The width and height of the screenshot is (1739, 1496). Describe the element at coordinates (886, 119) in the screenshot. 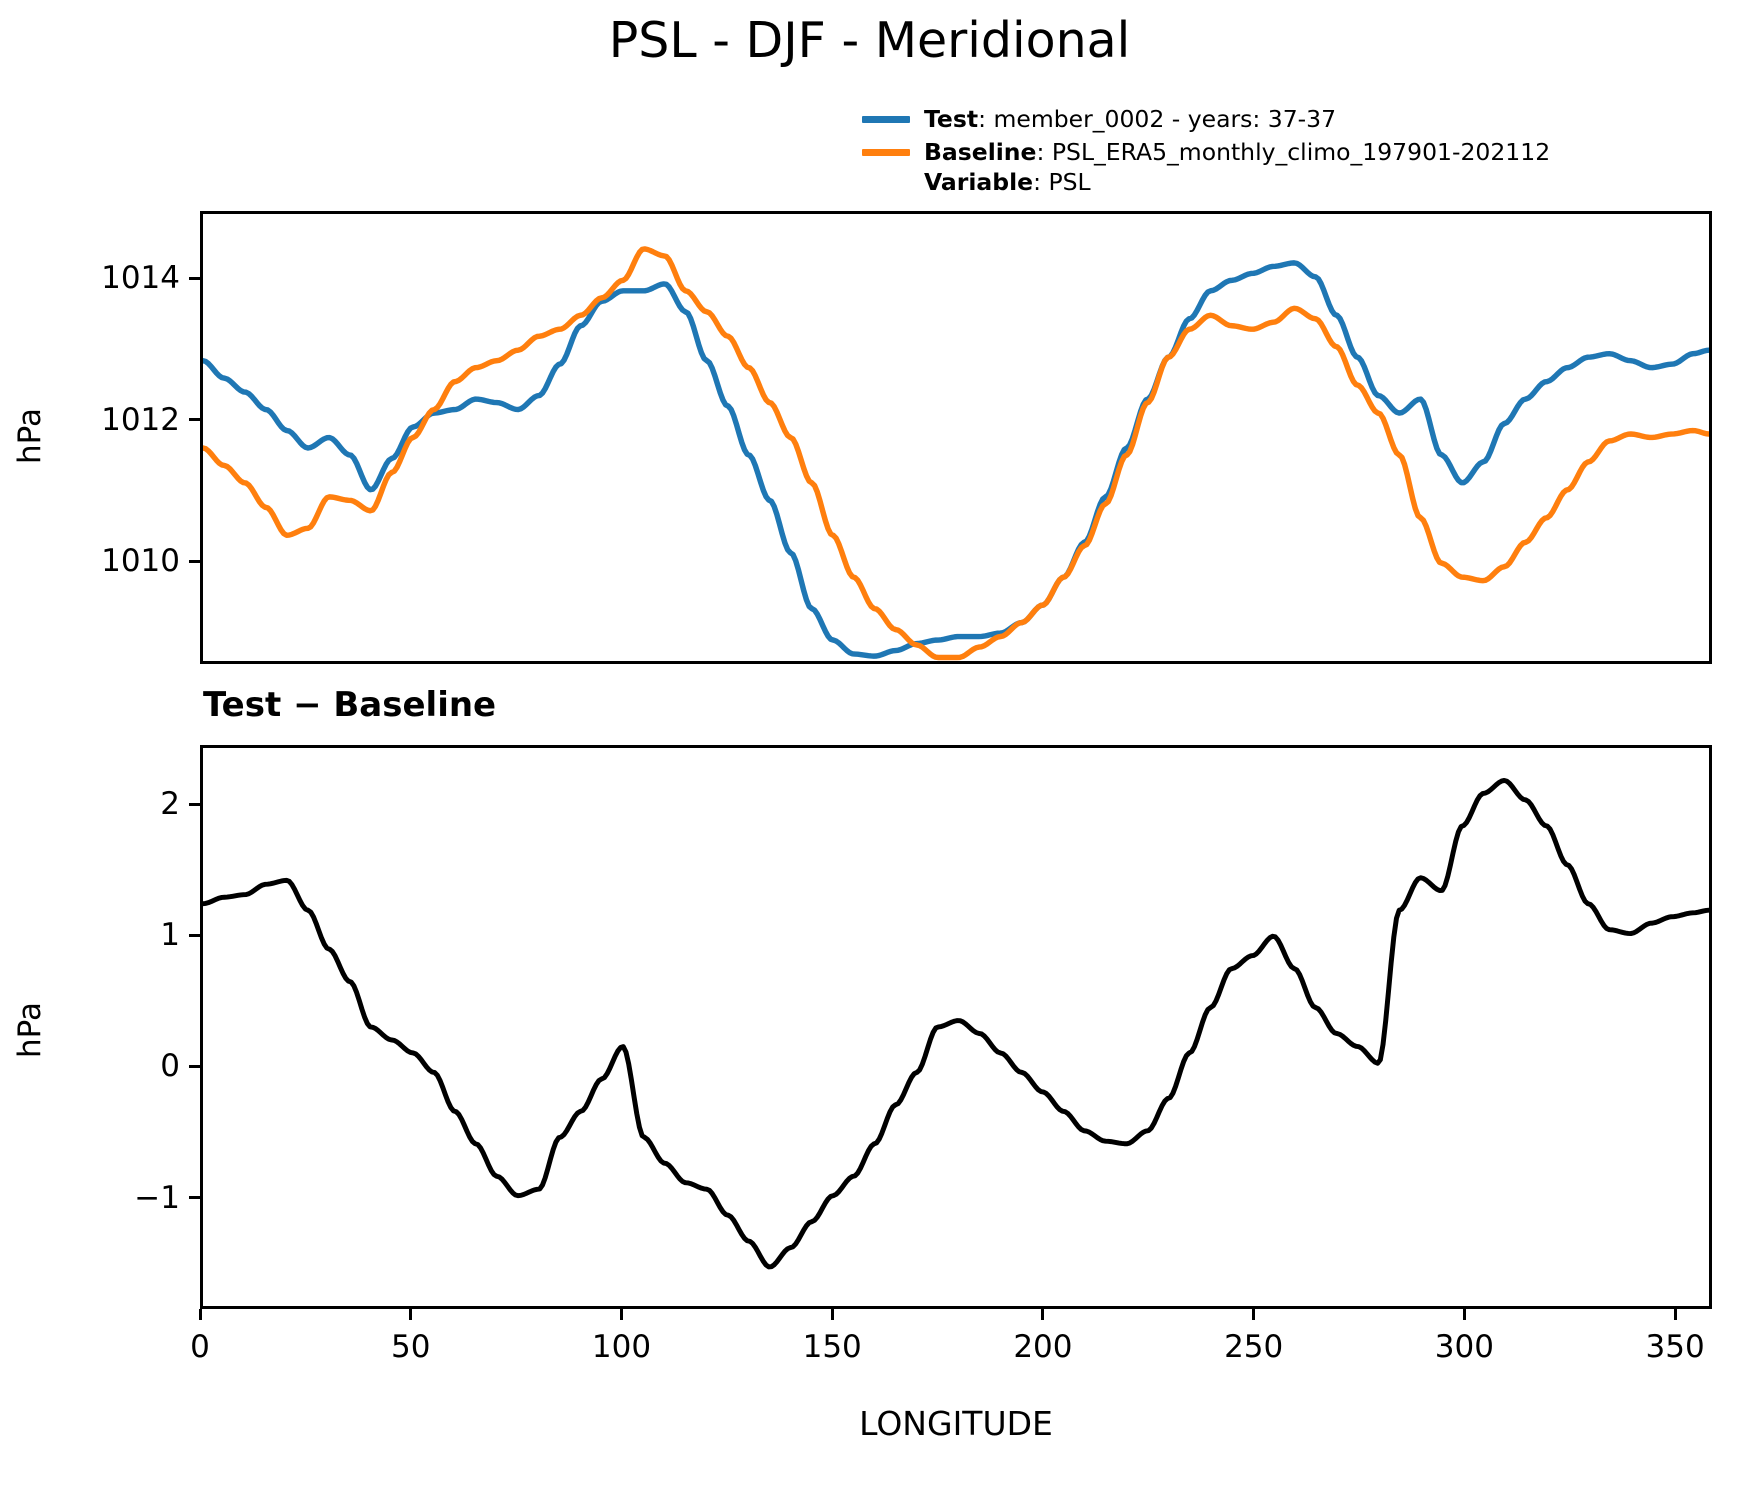

I see `legend-swatch-test` at that location.